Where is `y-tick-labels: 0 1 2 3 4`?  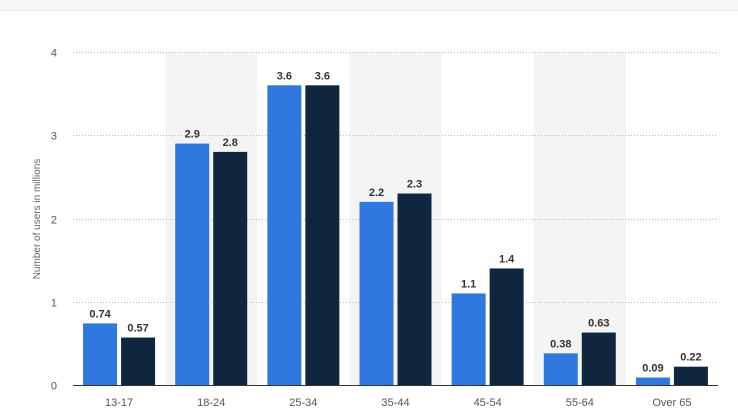 y-tick-labels: 0 1 2 3 4 is located at coordinates (54, 220).